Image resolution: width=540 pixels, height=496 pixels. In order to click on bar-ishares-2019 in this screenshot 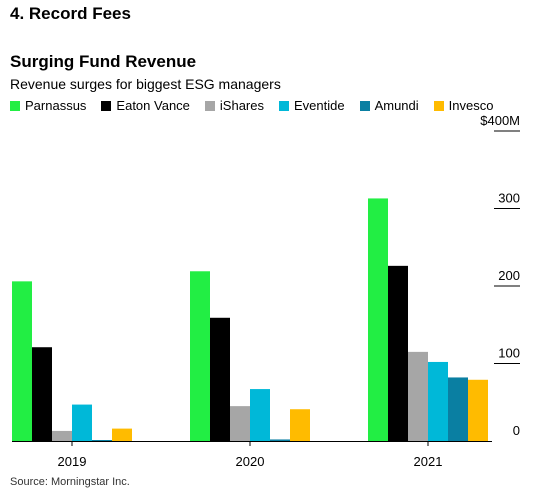, I will do `click(62, 435)`.